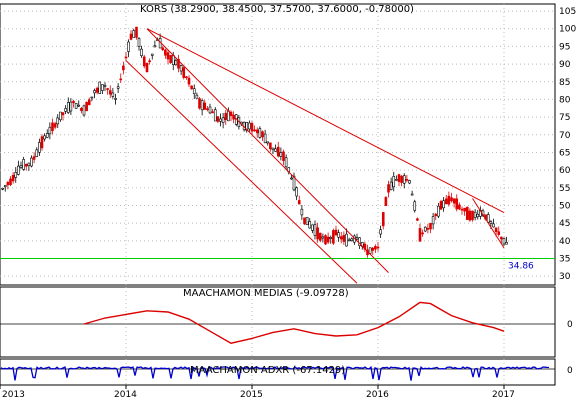 This screenshot has width=580, height=400. What do you see at coordinates (488, 223) in the screenshot?
I see `trendline` at bounding box center [488, 223].